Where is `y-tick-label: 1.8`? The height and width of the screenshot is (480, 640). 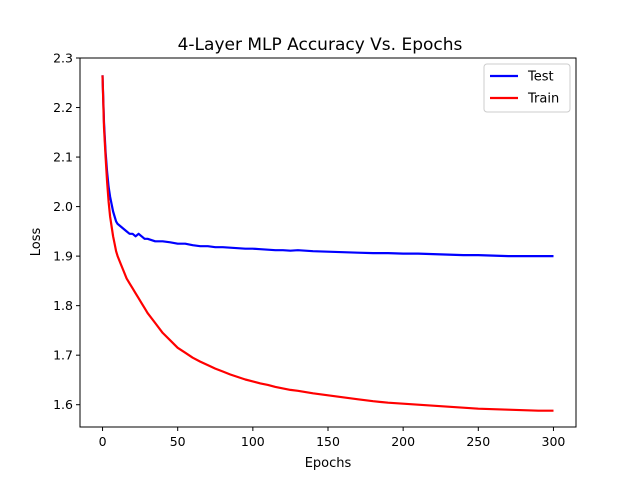
y-tick-label: 1.8 is located at coordinates (63, 305).